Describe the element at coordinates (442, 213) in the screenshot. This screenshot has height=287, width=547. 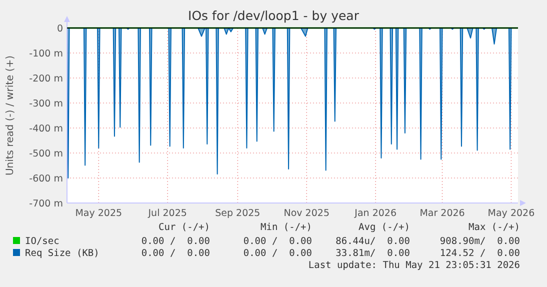
I see `x-tick-label: Mar 2026` at that location.